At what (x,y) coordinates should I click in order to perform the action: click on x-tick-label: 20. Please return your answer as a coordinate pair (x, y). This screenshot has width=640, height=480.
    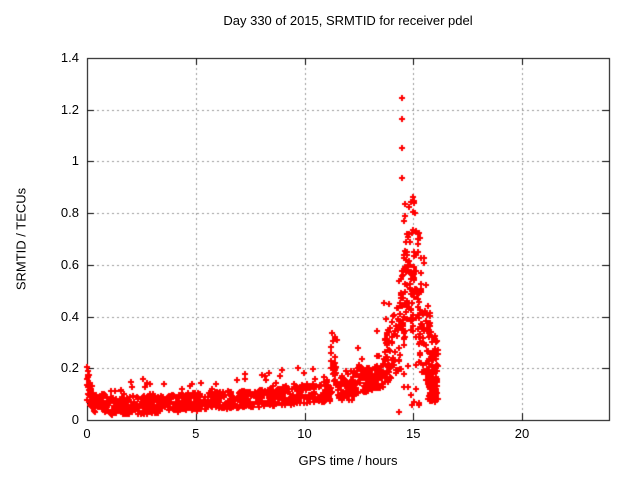
    Looking at the image, I should click on (522, 433).